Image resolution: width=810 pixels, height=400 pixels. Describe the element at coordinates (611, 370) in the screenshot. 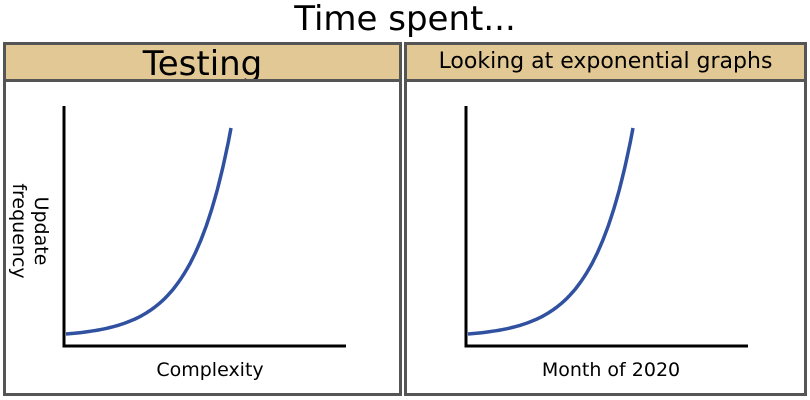

I see `x-axis-label: Month of 2020` at that location.